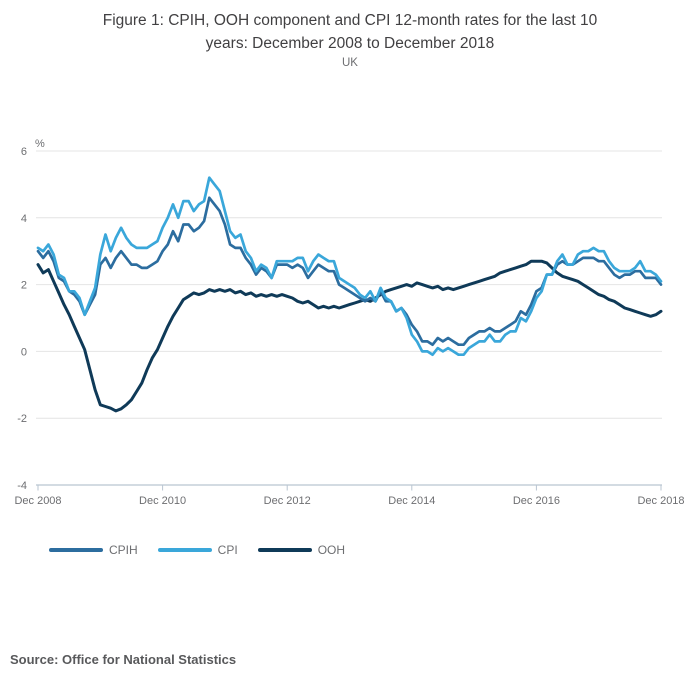 This screenshot has height=682, width=700. I want to click on cpi-line-swatch, so click(184, 550).